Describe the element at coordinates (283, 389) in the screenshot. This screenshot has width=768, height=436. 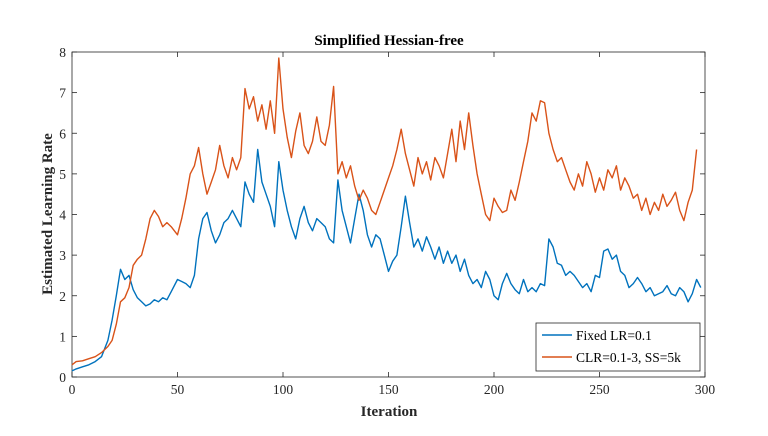
I see `x-tick-label: 100` at that location.